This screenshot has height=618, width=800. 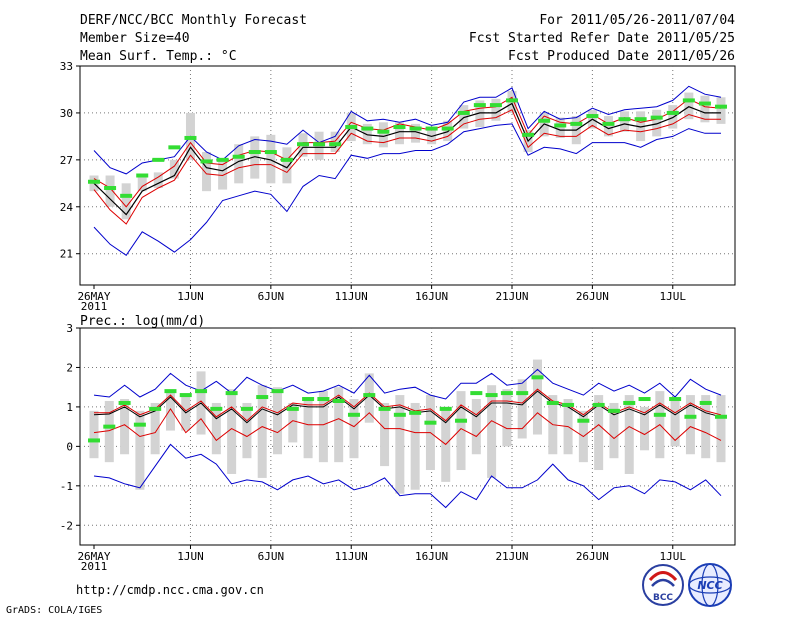 What do you see at coordinates (94, 566) in the screenshot?
I see `prec-xtick-sublabel: 2011` at bounding box center [94, 566].